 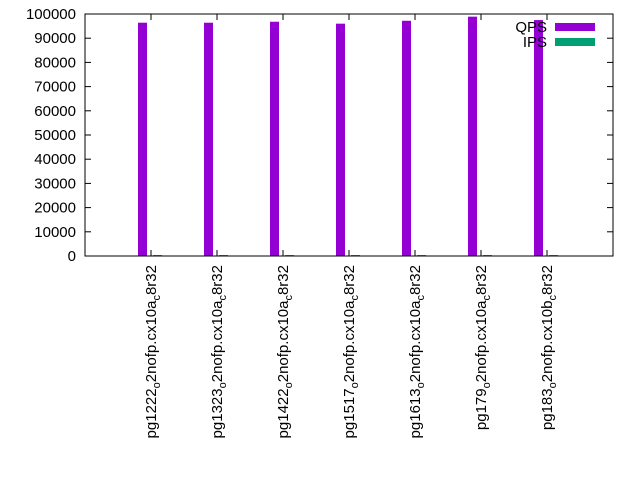 I want to click on x-tick-label: pg1613o2nofp.cx10ac8r32, so click(x=417, y=351).